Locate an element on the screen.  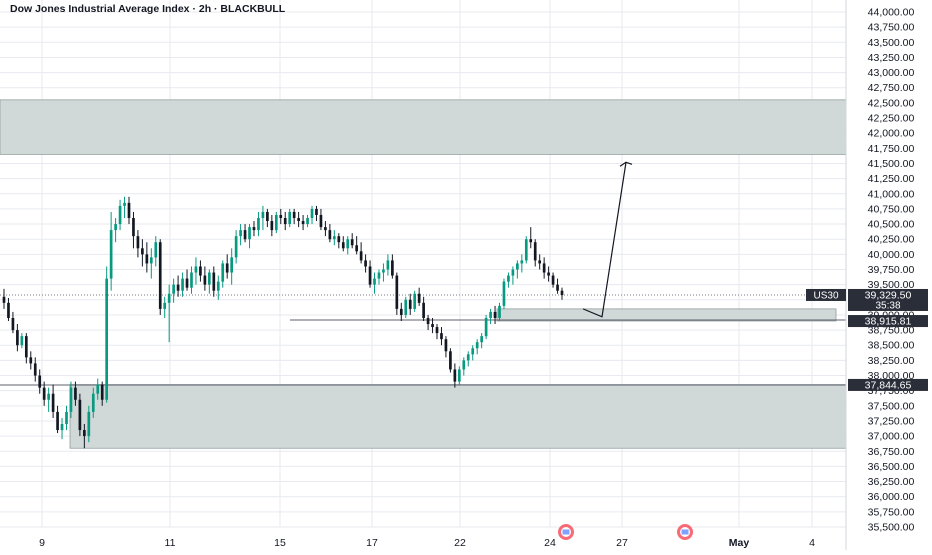
last-price-bg is located at coordinates (888, 299).